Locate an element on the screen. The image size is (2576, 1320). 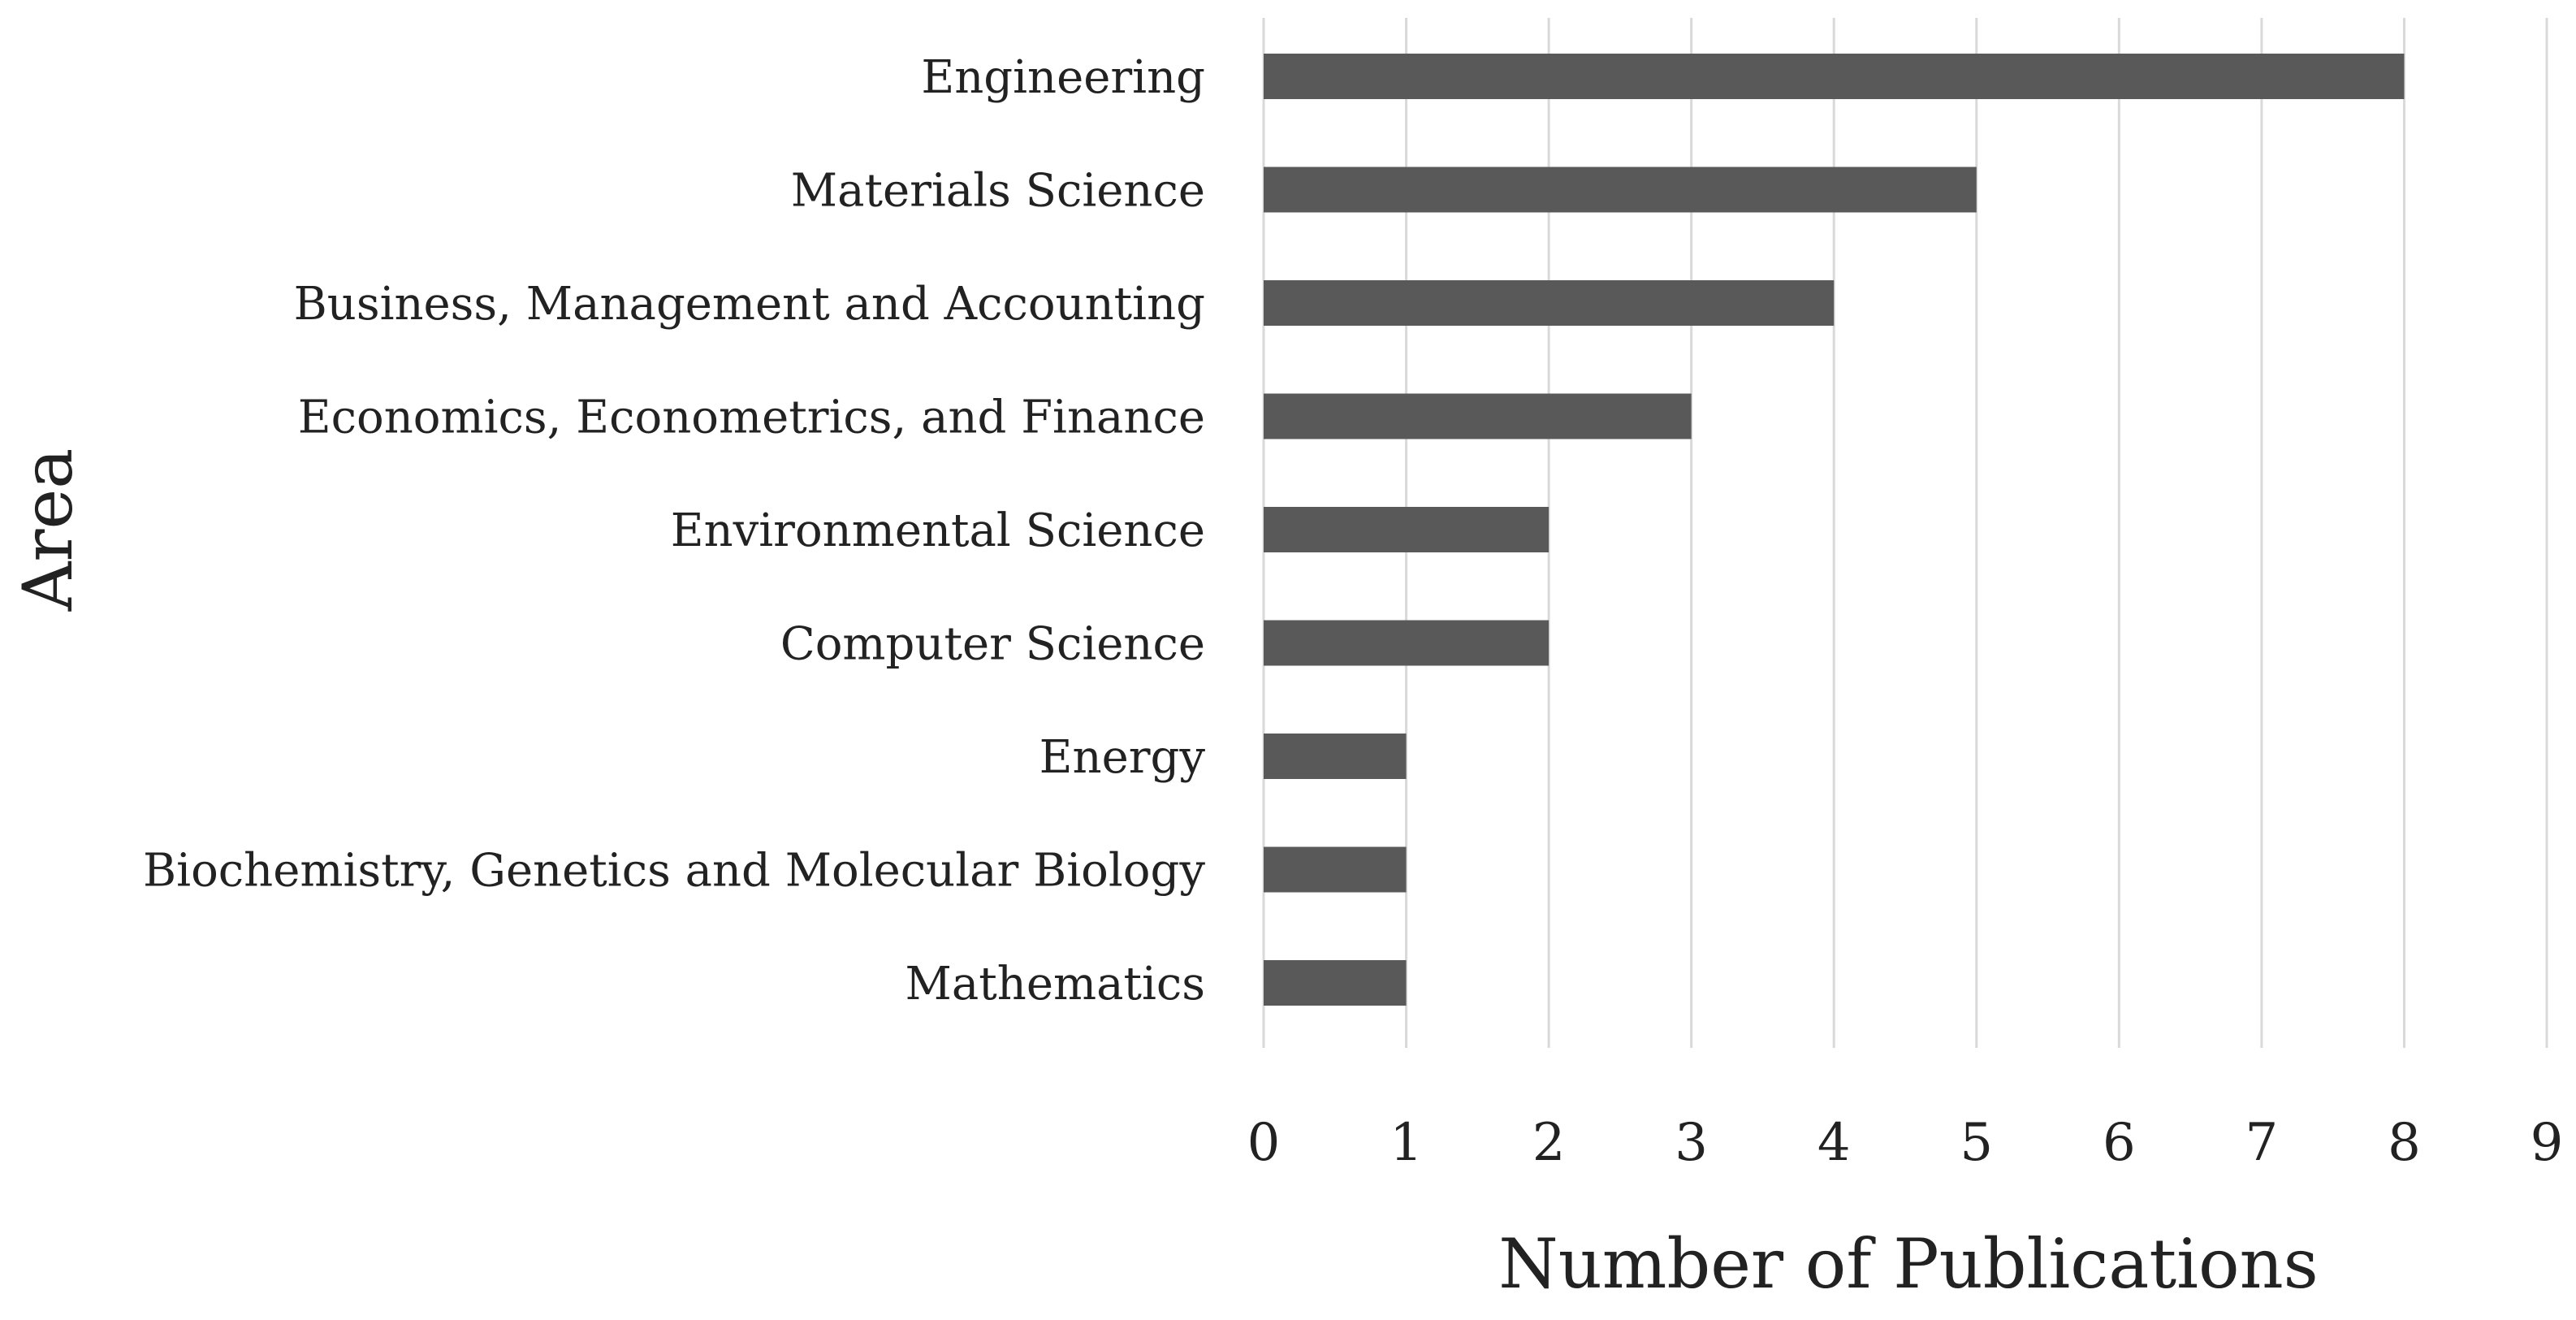
x-axis-title: Number of Publications is located at coordinates (1908, 1264).